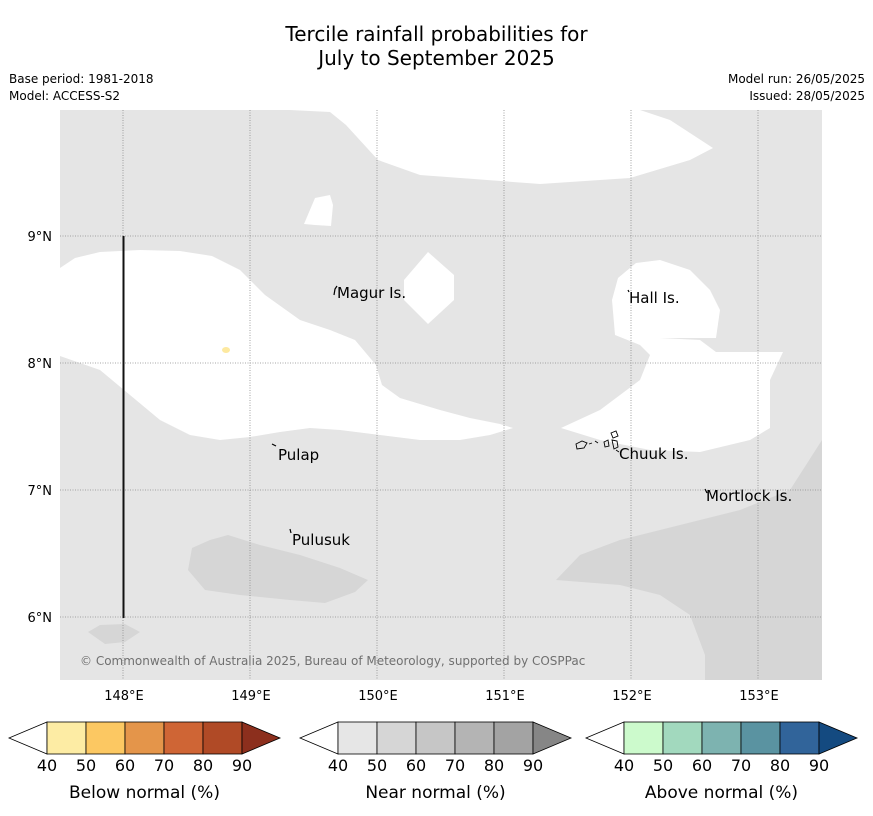 The image size is (873, 816). I want to click on base-period: Base period: 1981-2018, so click(81, 79).